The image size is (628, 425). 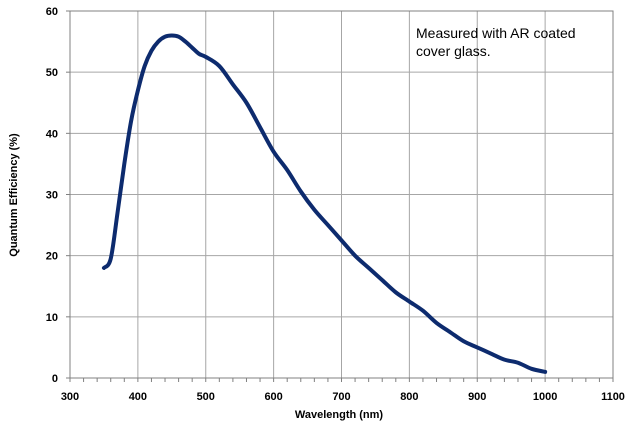 I want to click on x-tick-labels: 300 400 500 600 700 800 900 1000 1100, so click(x=343, y=397).